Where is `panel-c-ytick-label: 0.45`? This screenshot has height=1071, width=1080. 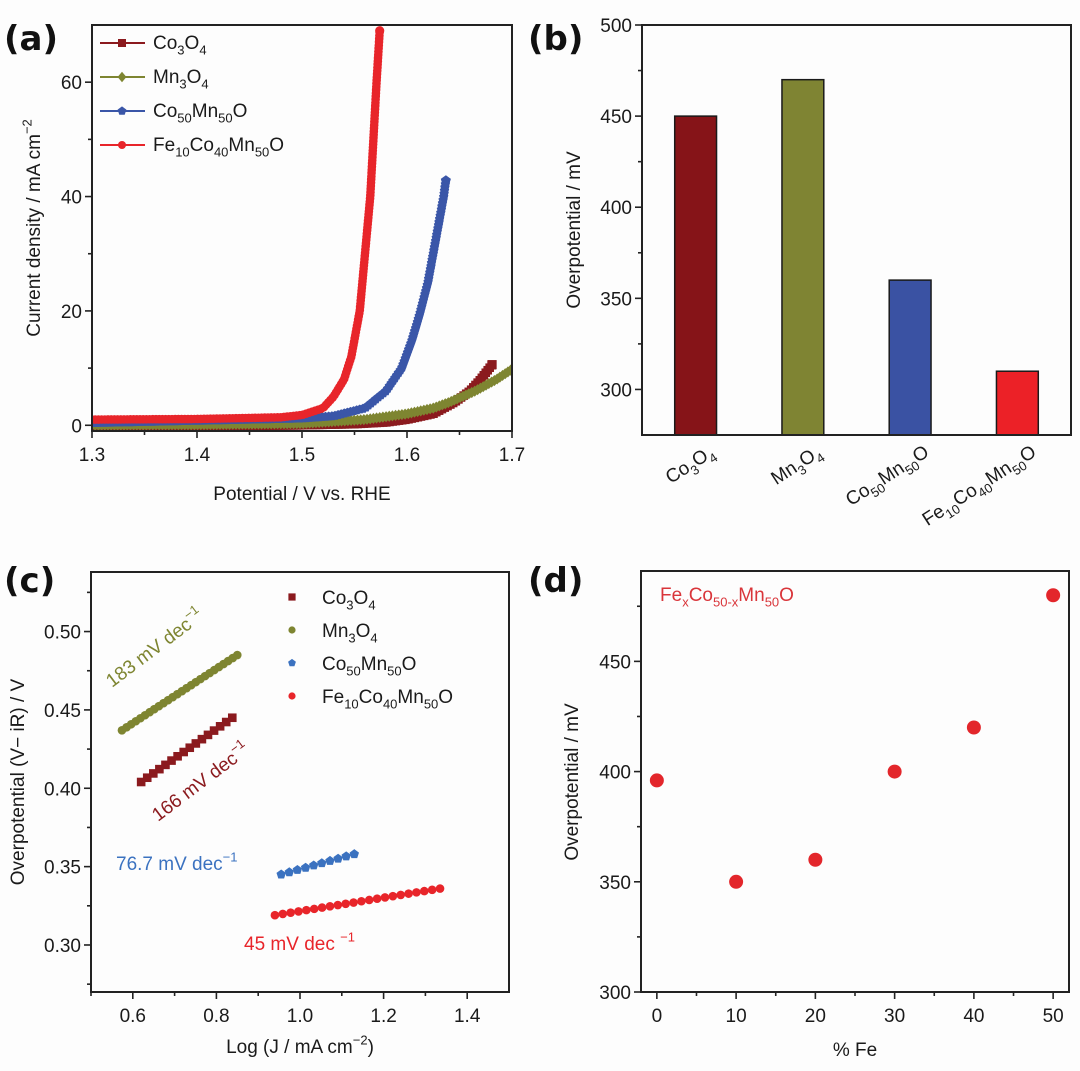 panel-c-ytick-label: 0.45 is located at coordinates (62, 711).